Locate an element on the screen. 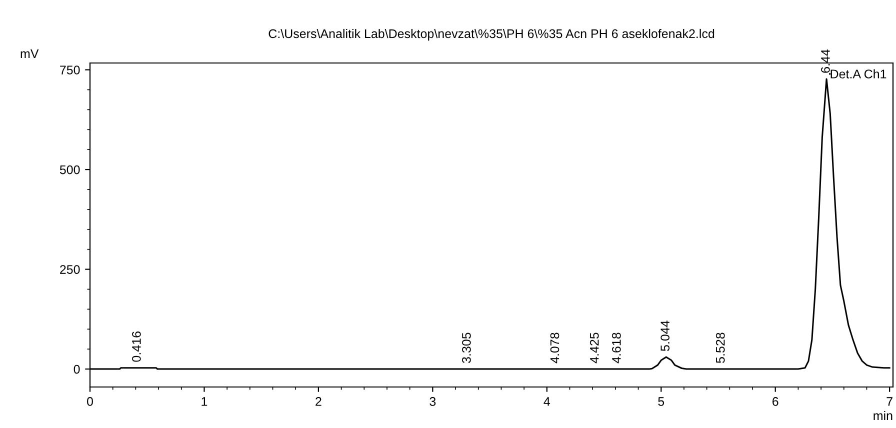 Image resolution: width=896 pixels, height=428 pixels. x-tick-label: 3 is located at coordinates (433, 401).